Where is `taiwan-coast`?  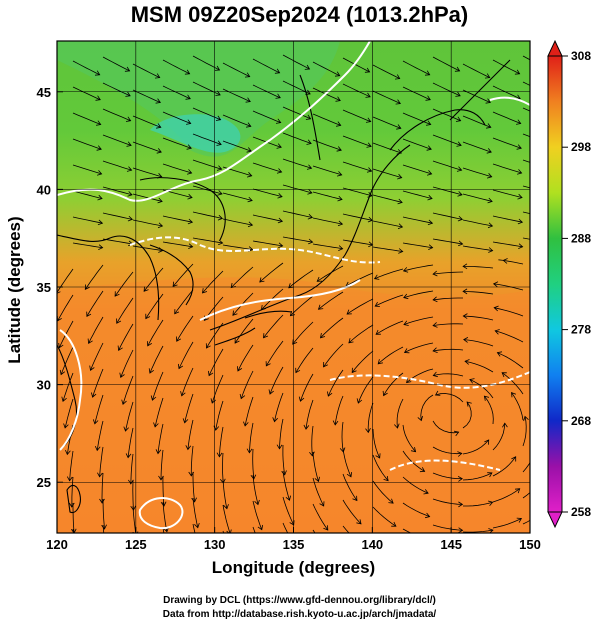 taiwan-coast is located at coordinates (73, 499).